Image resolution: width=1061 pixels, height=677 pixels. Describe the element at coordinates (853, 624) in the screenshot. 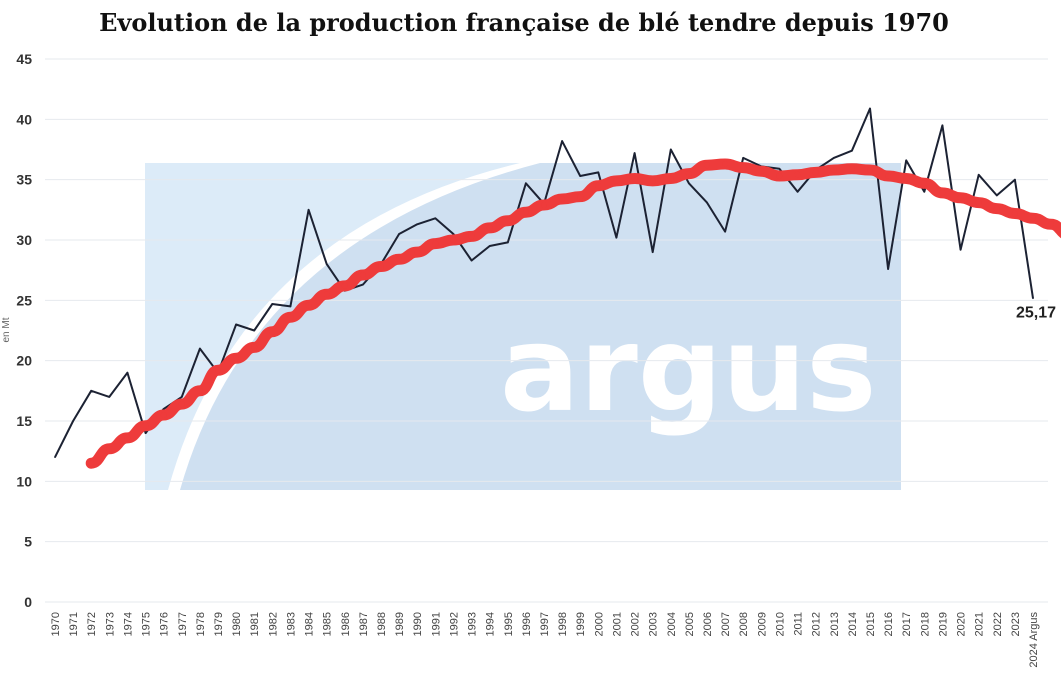

I see `x-tick-label: 2014` at that location.